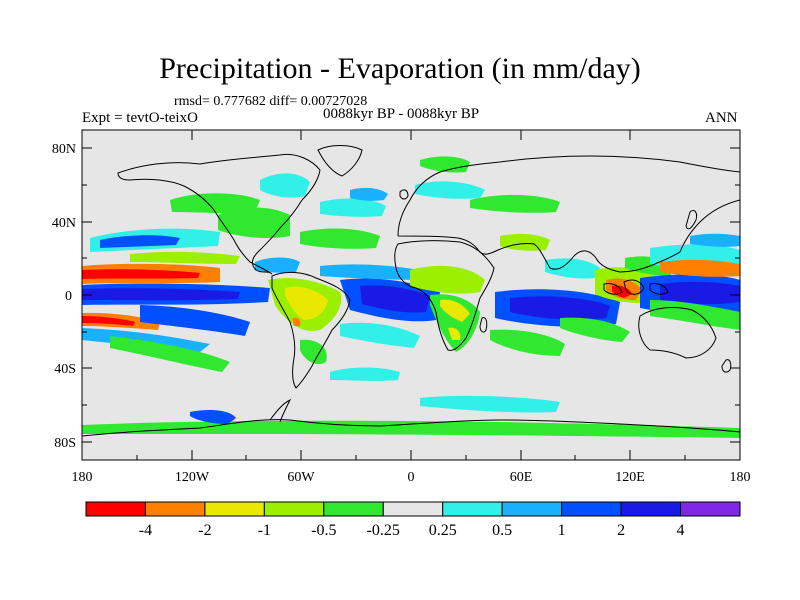 Image resolution: width=800 pixels, height=600 pixels. Describe the element at coordinates (502, 530) in the screenshot. I see `colorbar-label: 0.5` at that location.